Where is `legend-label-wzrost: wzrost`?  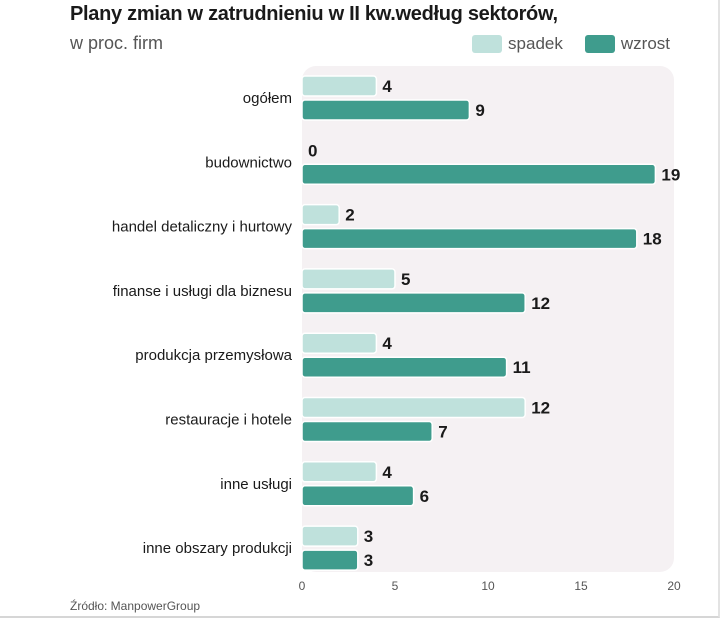 legend-label-wzrost: wzrost is located at coordinates (645, 43).